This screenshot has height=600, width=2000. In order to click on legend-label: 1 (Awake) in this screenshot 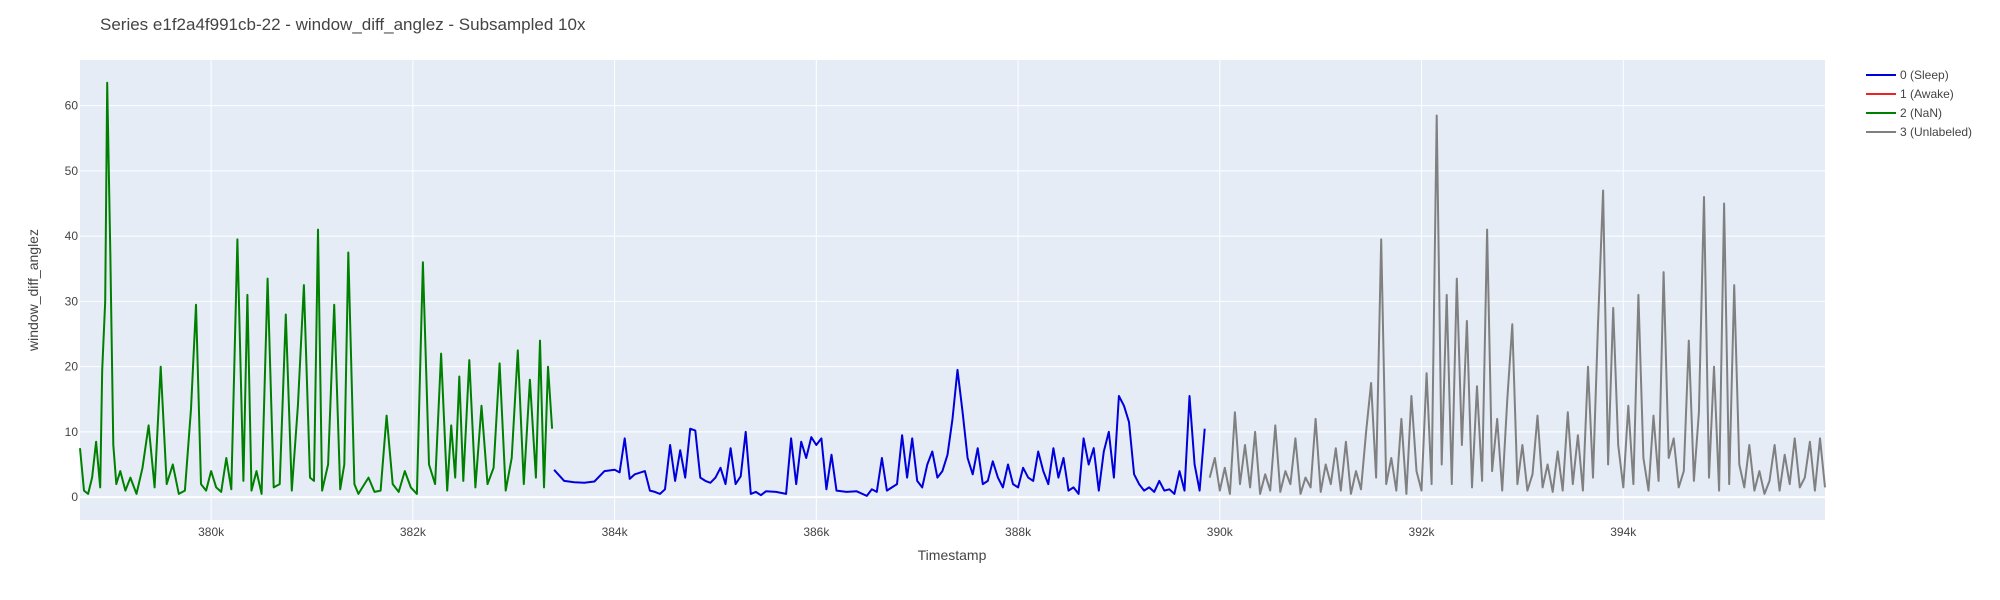, I will do `click(1927, 94)`.